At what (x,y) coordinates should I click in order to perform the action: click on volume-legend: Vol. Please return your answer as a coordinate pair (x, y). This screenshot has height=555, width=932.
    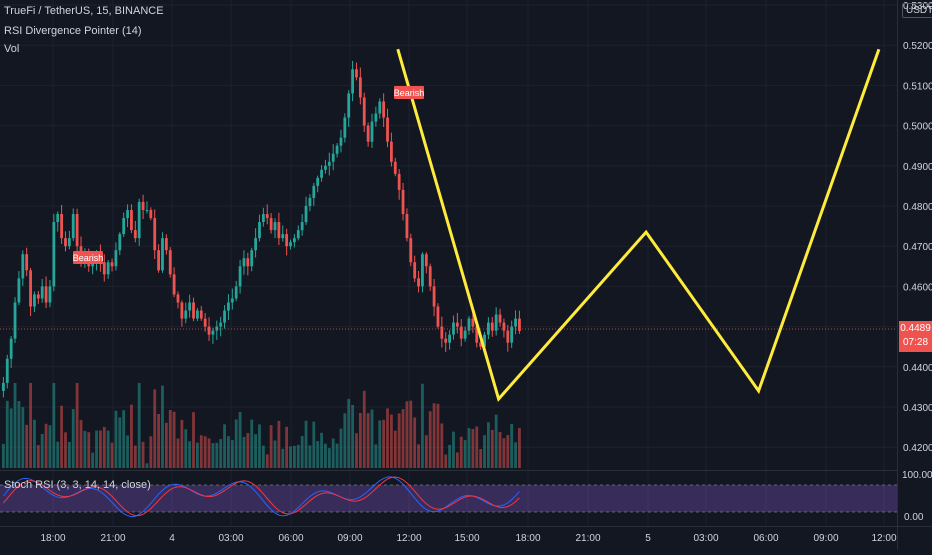
    Looking at the image, I should click on (12, 49).